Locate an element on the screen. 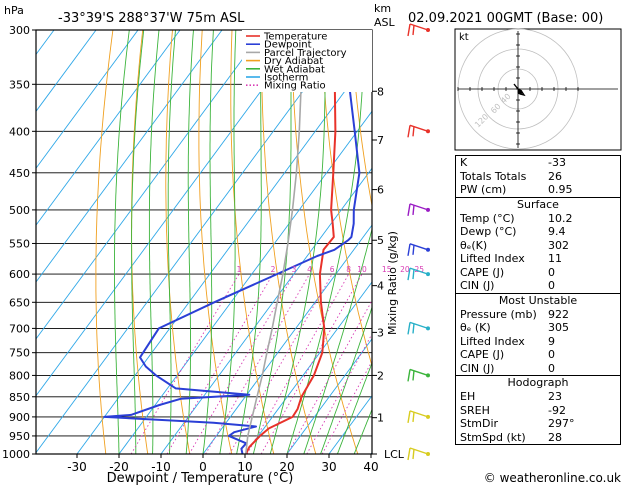 The image size is (629, 486). surface-heading: Surface is located at coordinates (538, 204).